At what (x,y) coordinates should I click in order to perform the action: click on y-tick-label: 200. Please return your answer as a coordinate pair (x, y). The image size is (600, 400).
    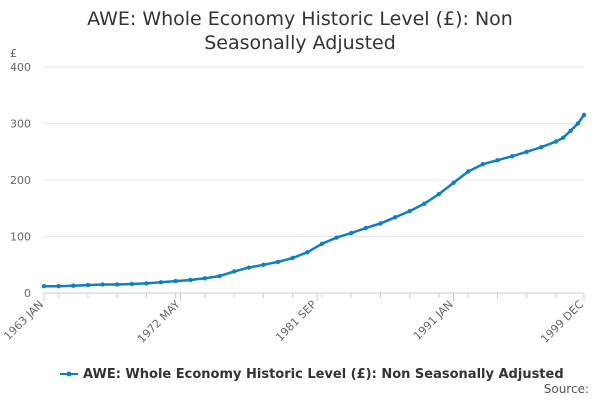
    Looking at the image, I should click on (20, 180).